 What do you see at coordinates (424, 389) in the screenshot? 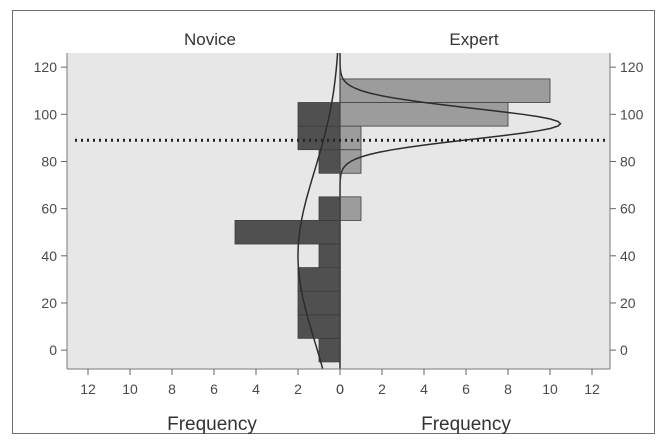
I see `right-x-tick-label-2: 4` at bounding box center [424, 389].